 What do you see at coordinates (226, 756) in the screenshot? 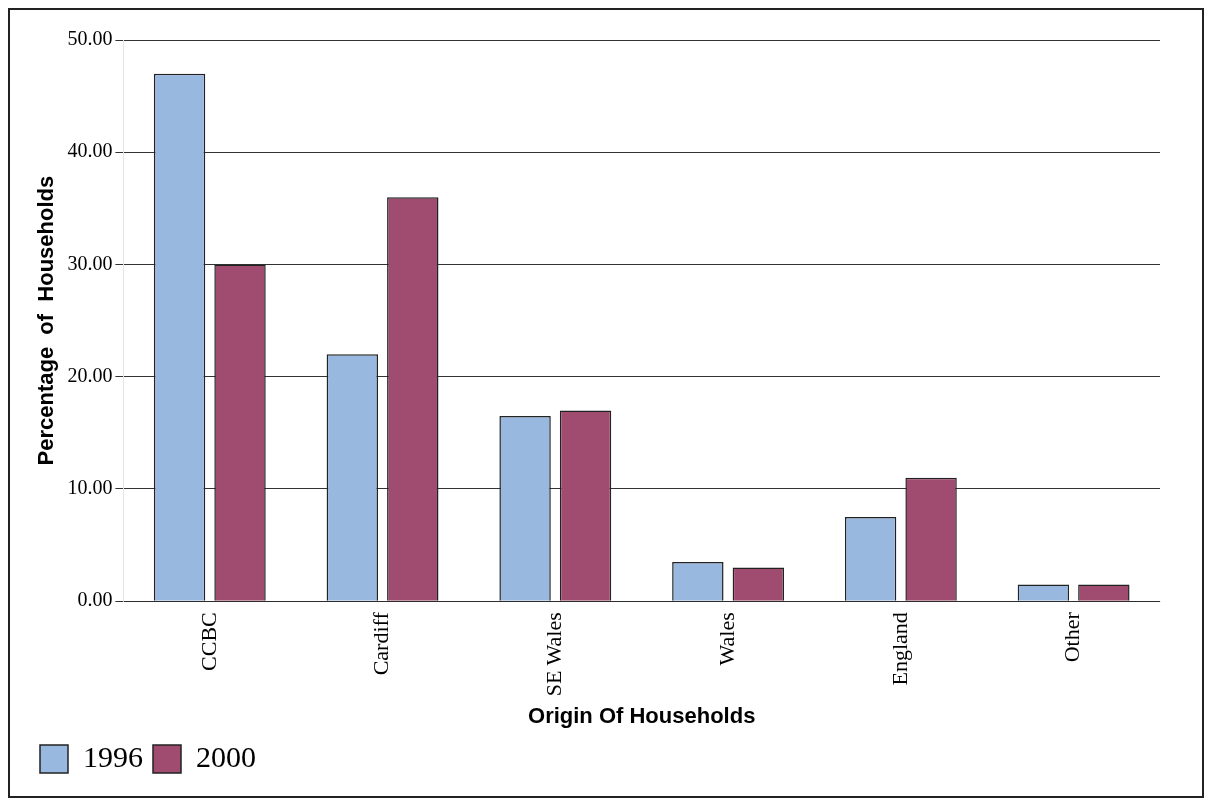
I see `legend-label: 2000` at bounding box center [226, 756].